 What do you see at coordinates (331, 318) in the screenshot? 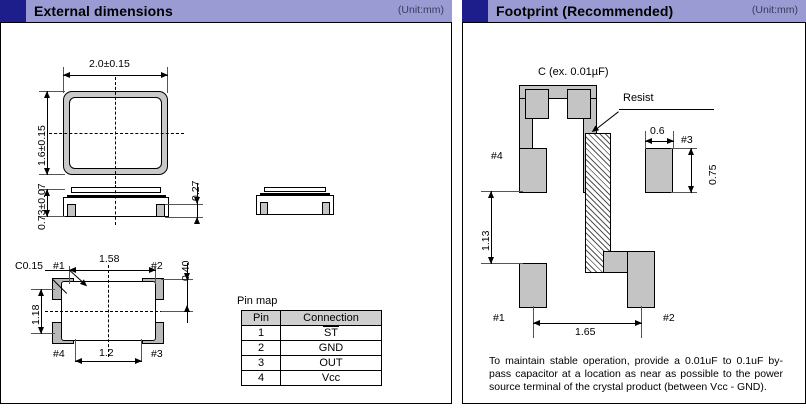
I see `th-connection: Connection` at bounding box center [331, 318].